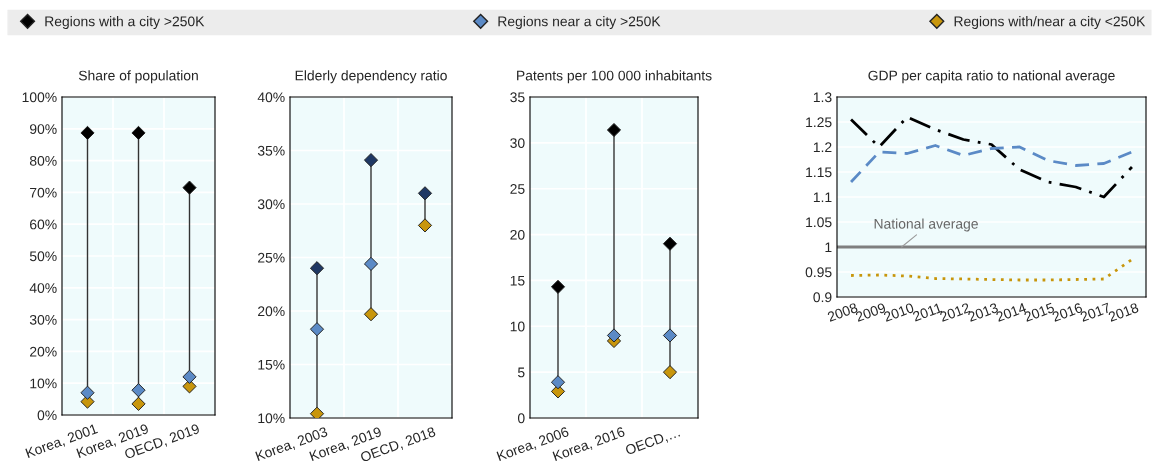 Image resolution: width=1159 pixels, height=461 pixels. I want to click on y-tick-label: 15%, so click(271, 364).